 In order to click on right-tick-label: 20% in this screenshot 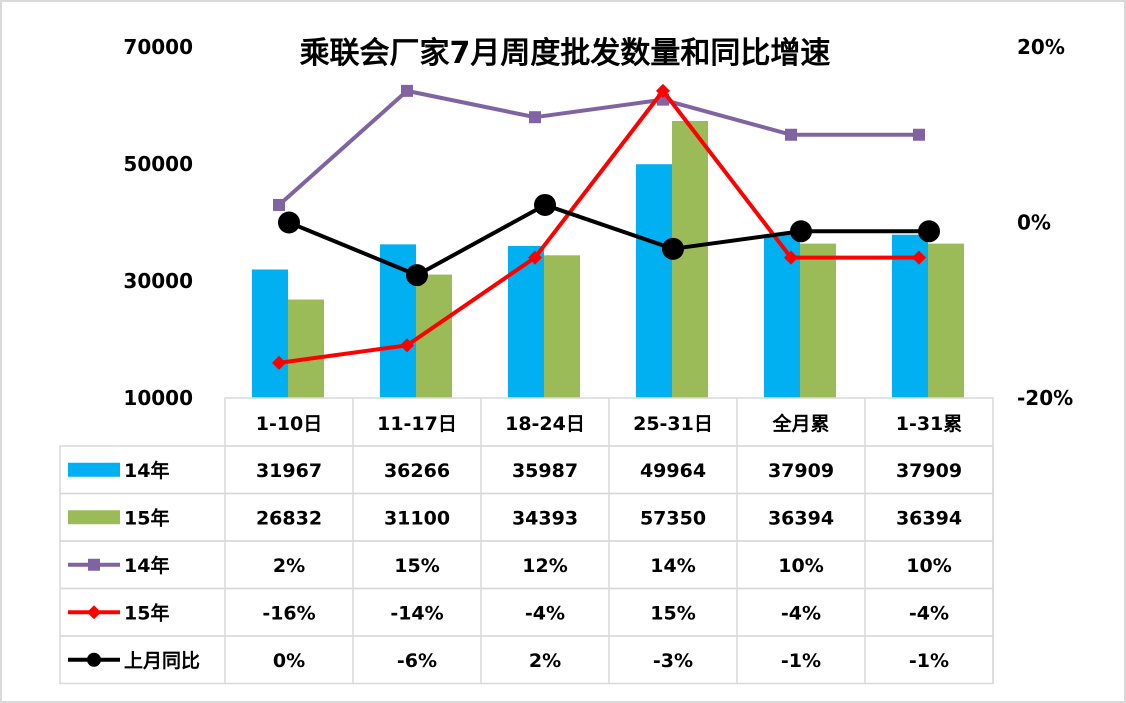, I will do `click(1041, 47)`.